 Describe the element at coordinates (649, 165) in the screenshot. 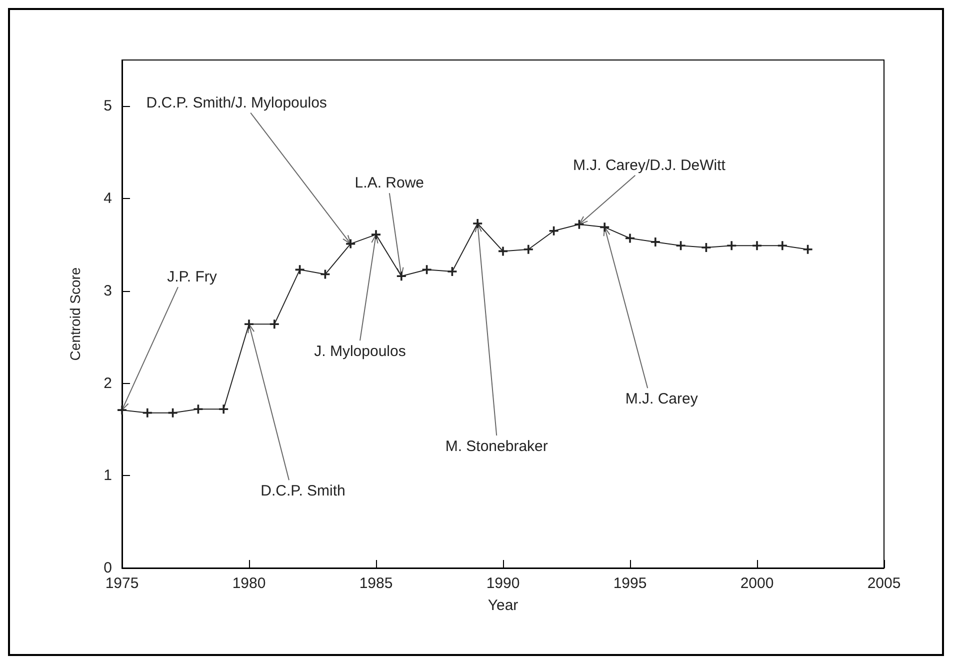

I see `annotation: M.J. Carey/D.J. DeWitt` at that location.